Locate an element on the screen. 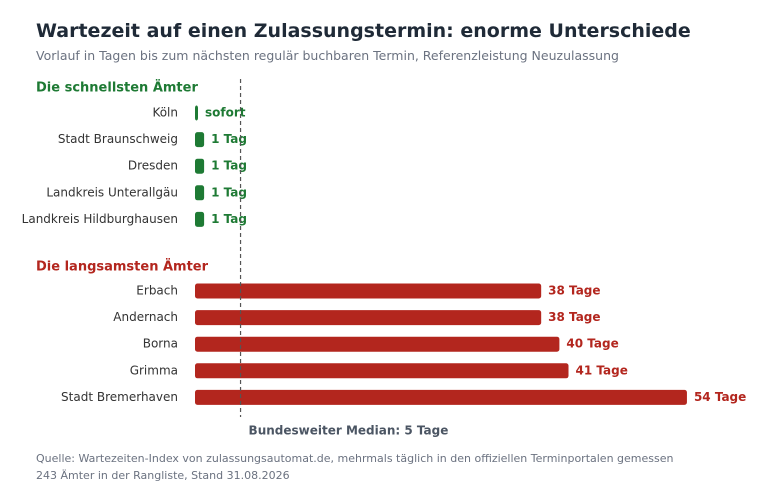 The image size is (762, 496). category-label: Grimma is located at coordinates (154, 370).